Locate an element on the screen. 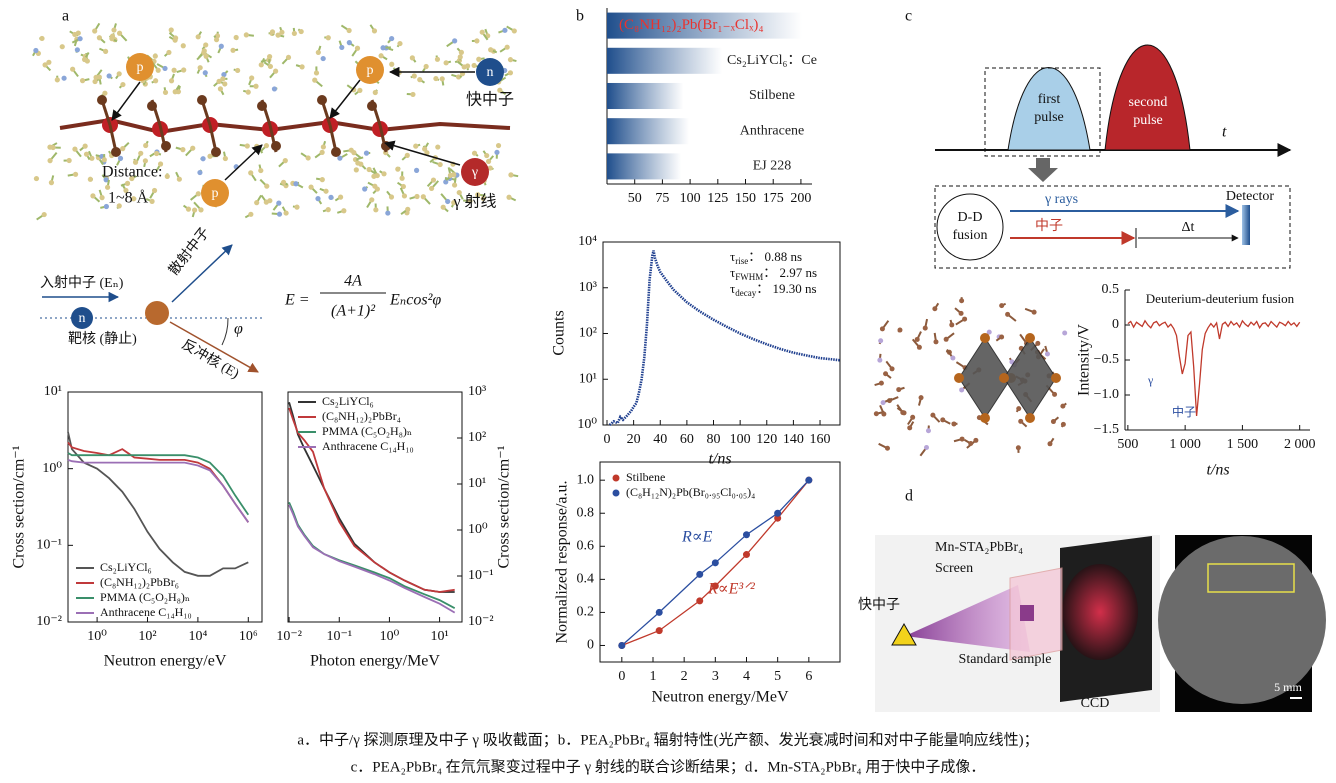  category-label: EJ 228 is located at coordinates (772, 166).